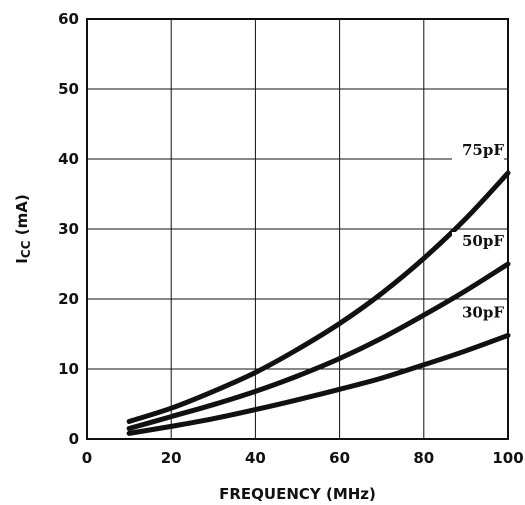 This screenshot has height=505, width=525. I want to click on y-tick-label: 50, so click(68, 89).